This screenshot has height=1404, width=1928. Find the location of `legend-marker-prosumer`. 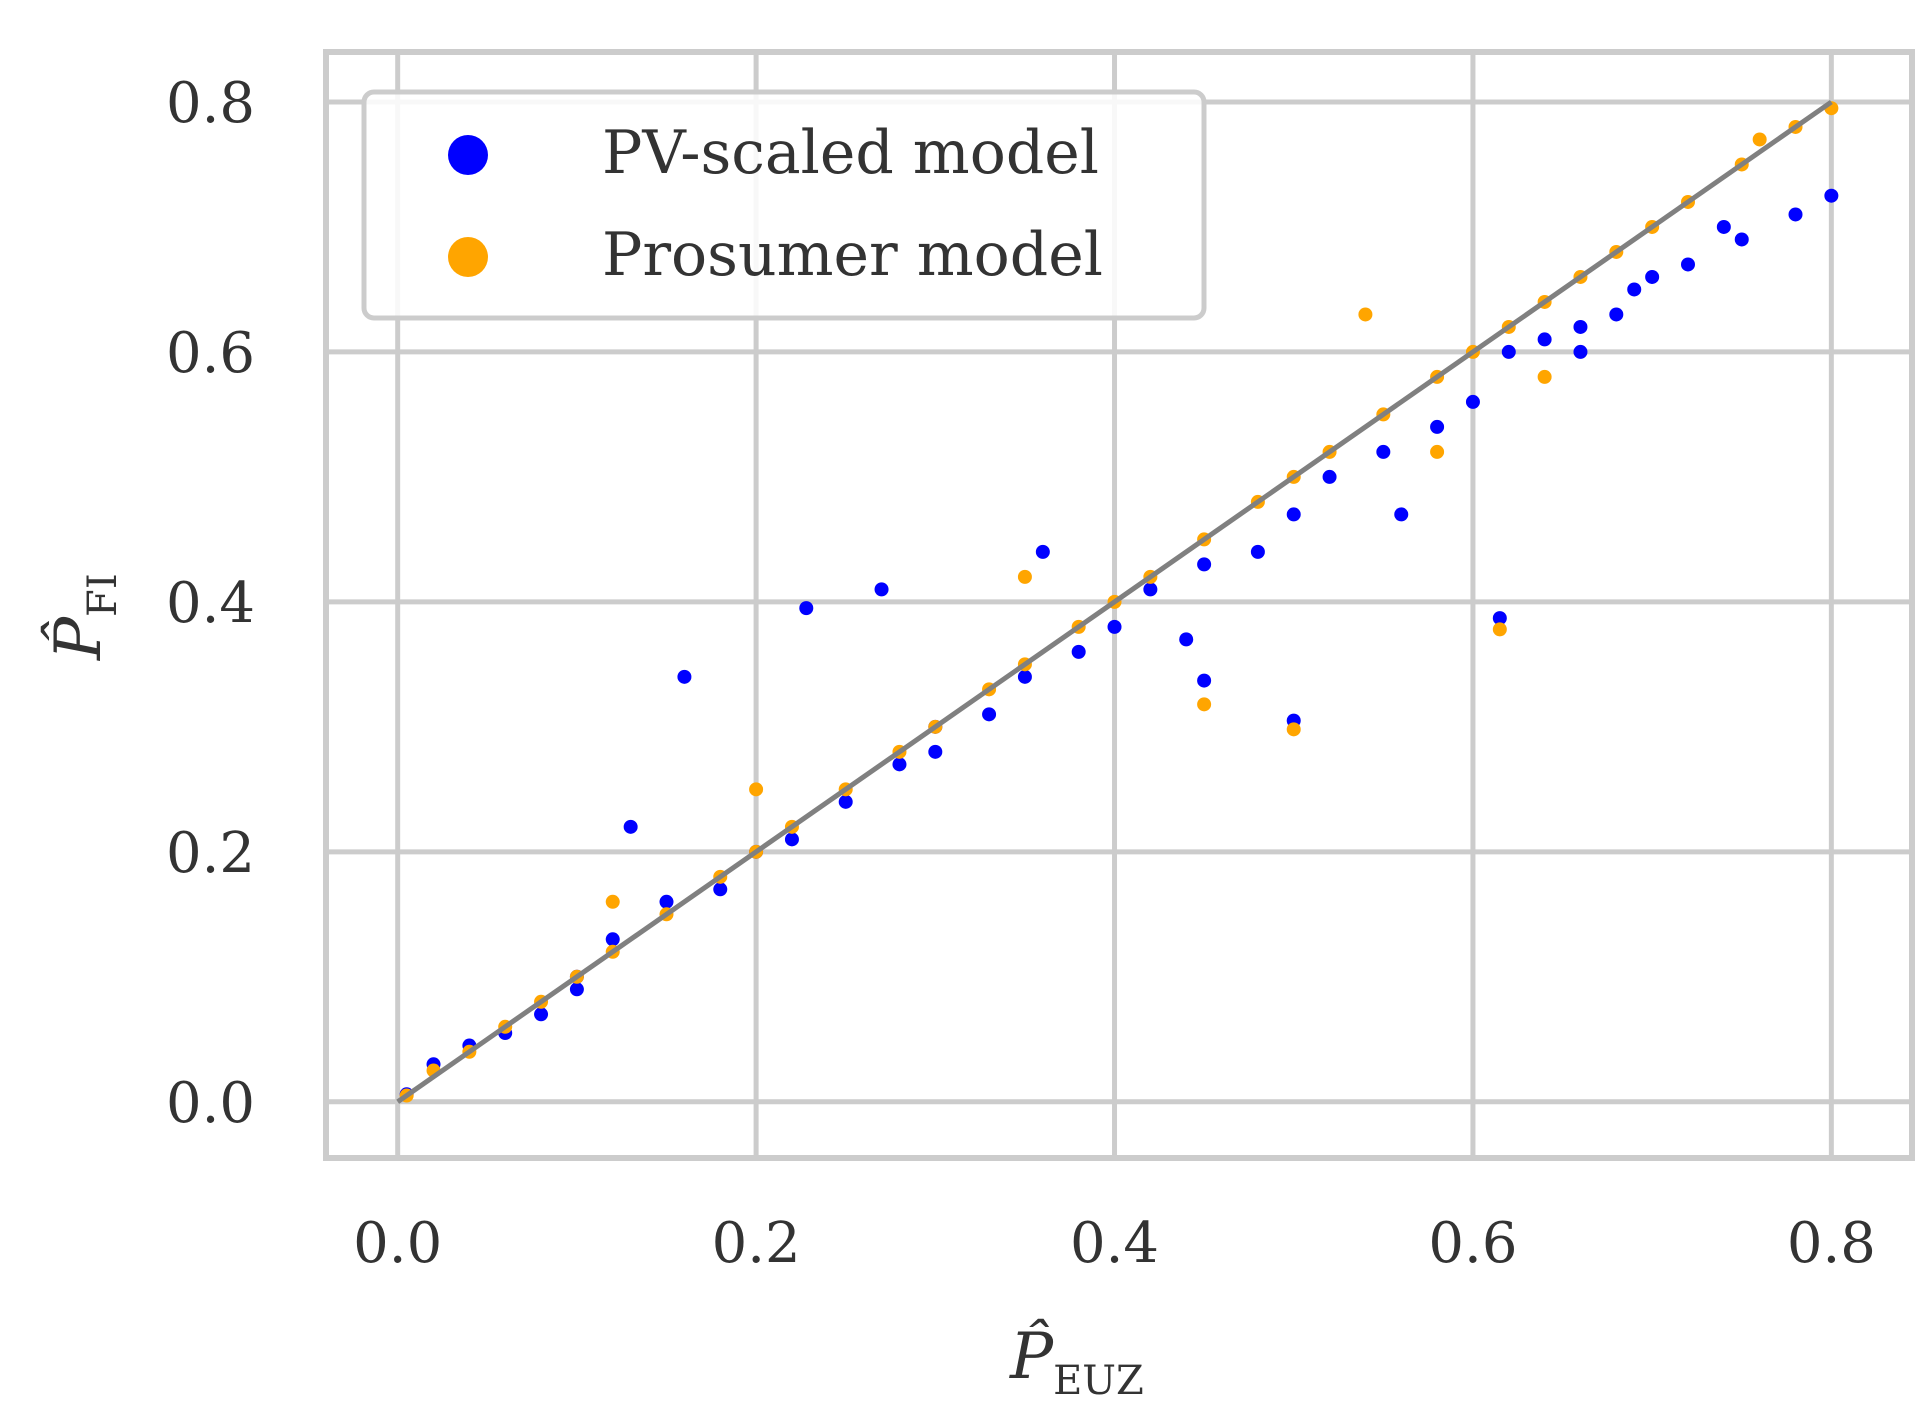

legend-marker-prosumer is located at coordinates (468, 257).